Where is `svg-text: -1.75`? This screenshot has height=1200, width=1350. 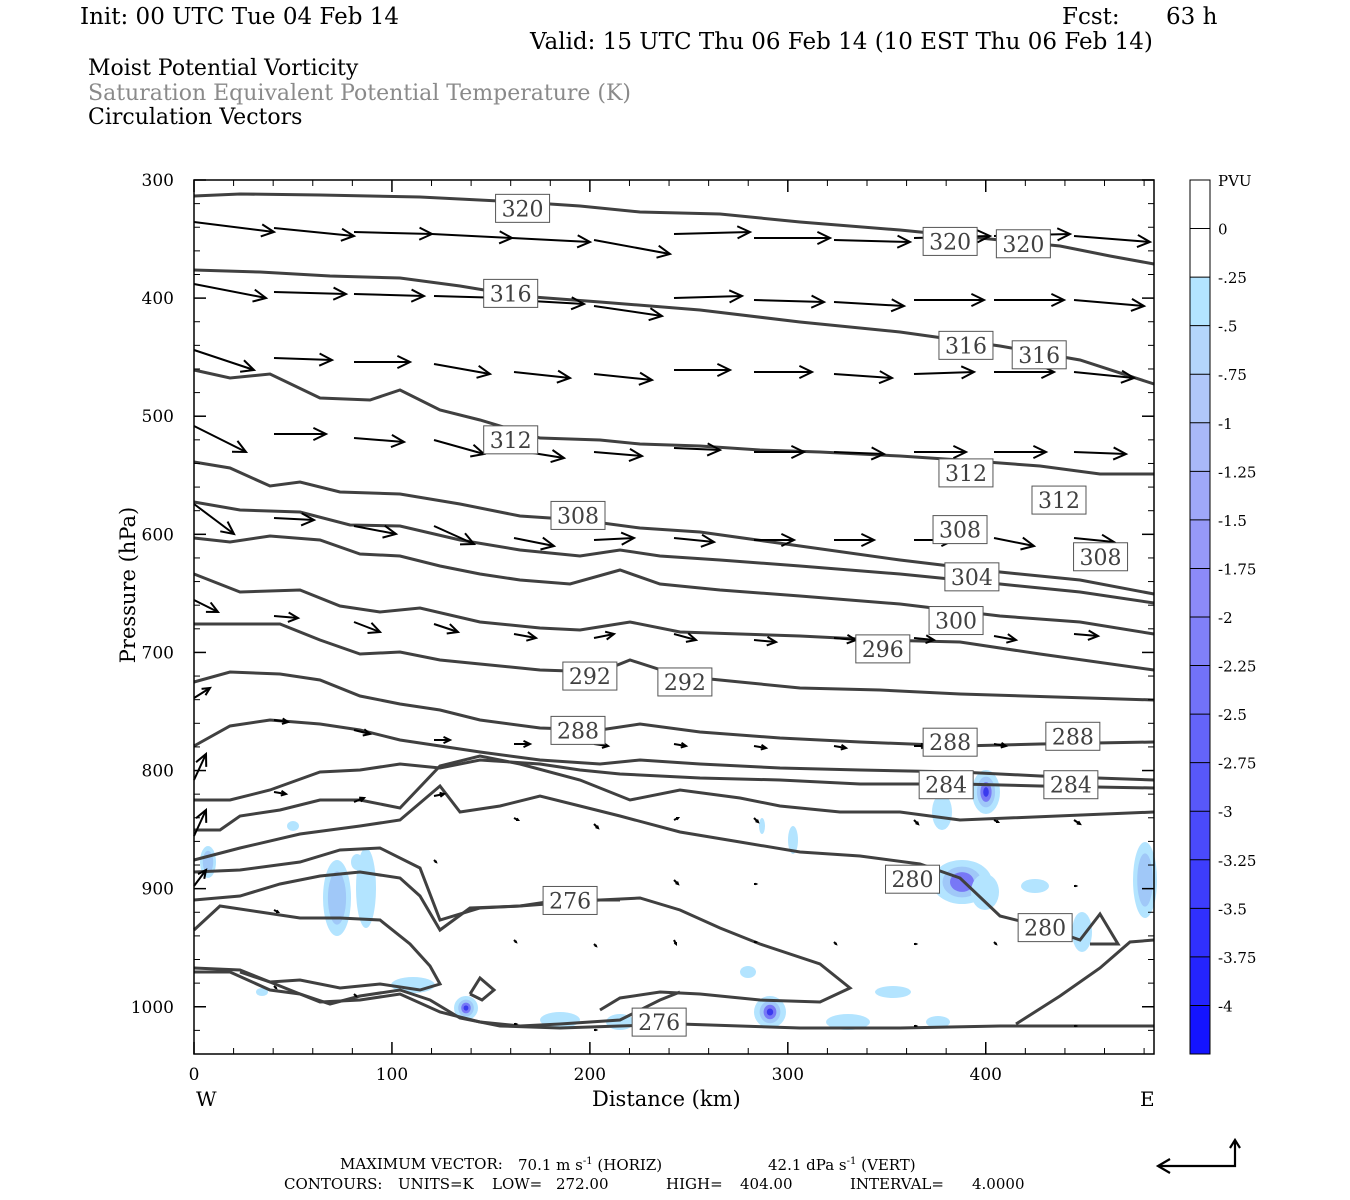 svg-text: -1.75 is located at coordinates (1237, 569).